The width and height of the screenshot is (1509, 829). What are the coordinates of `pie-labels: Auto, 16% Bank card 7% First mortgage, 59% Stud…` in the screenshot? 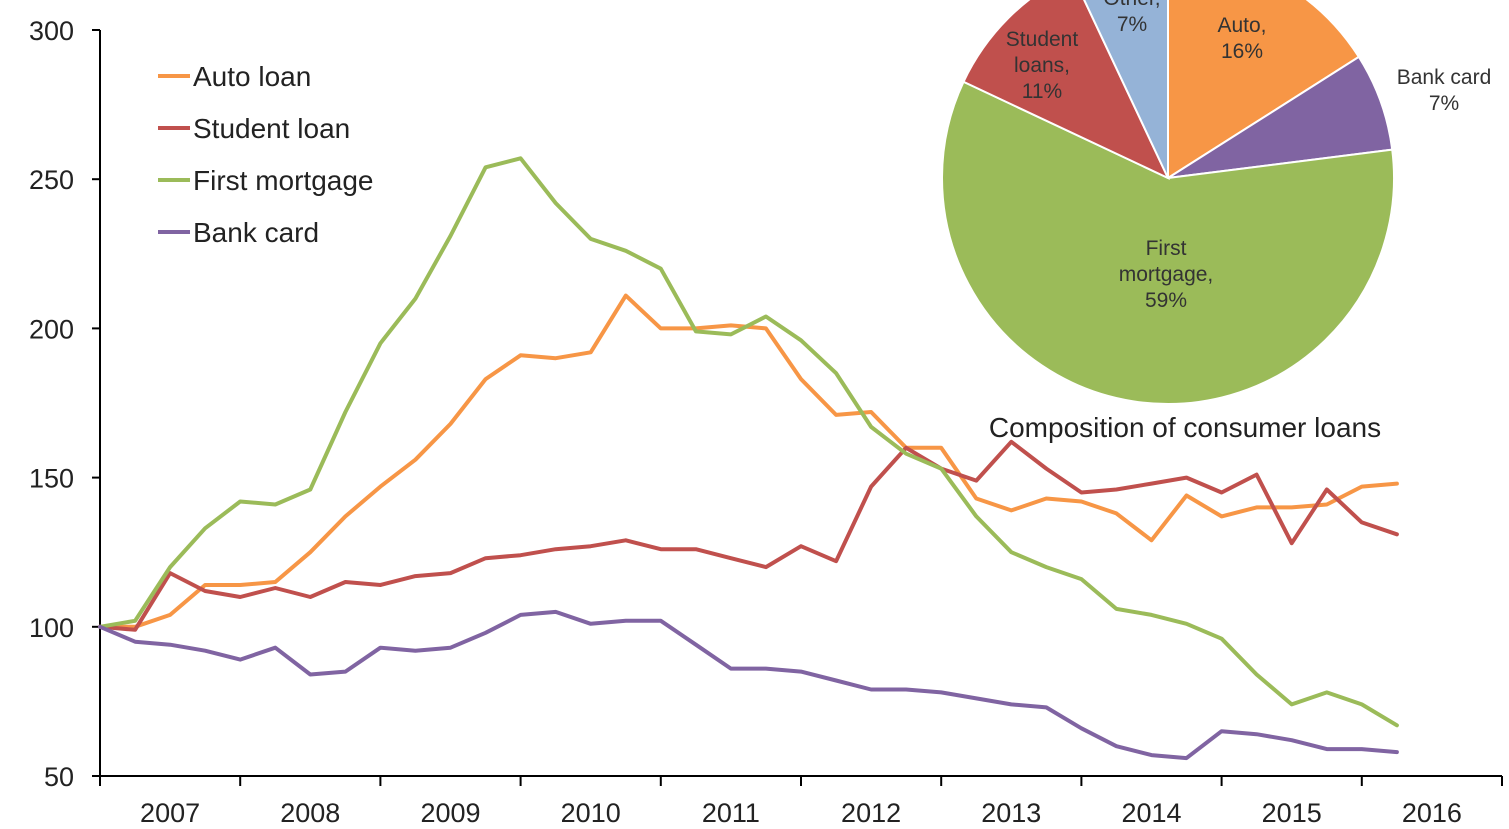 It's located at (1248, 156).